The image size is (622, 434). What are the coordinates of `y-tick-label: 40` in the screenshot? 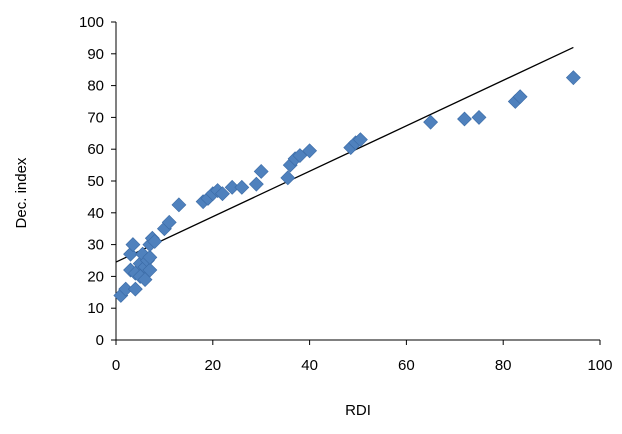 It's located at (95, 213).